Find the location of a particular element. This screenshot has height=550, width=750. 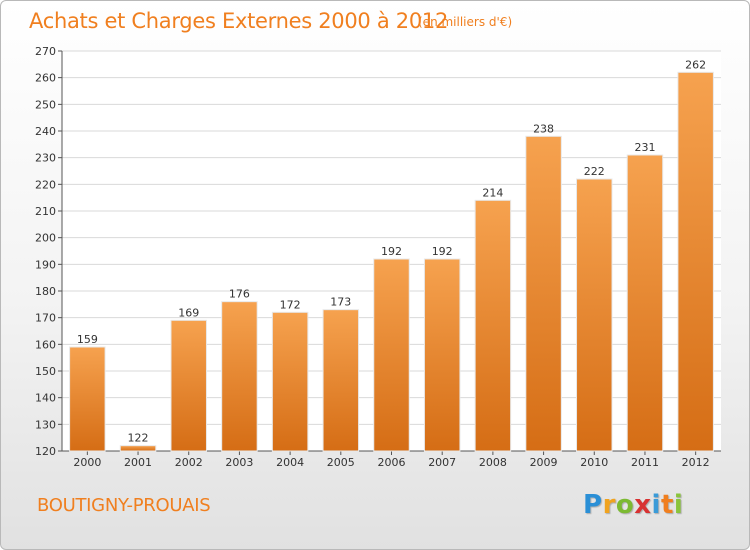

data-label-2012: 262 is located at coordinates (695, 64).